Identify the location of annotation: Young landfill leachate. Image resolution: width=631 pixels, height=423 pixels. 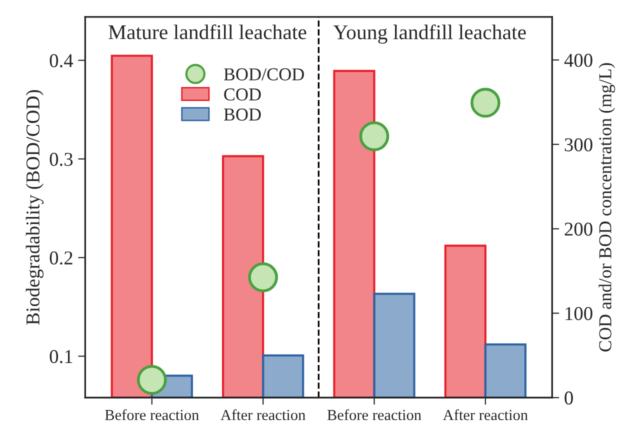
(429, 34).